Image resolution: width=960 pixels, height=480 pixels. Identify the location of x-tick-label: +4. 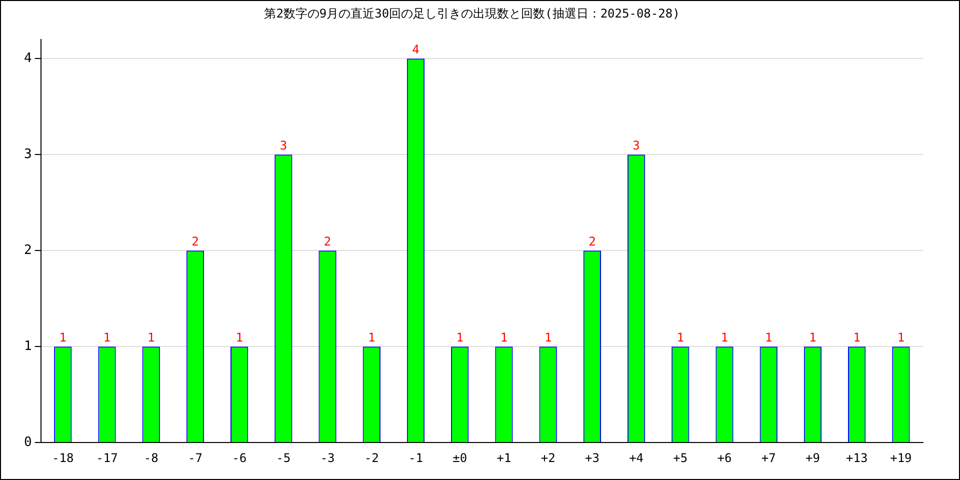
(636, 457).